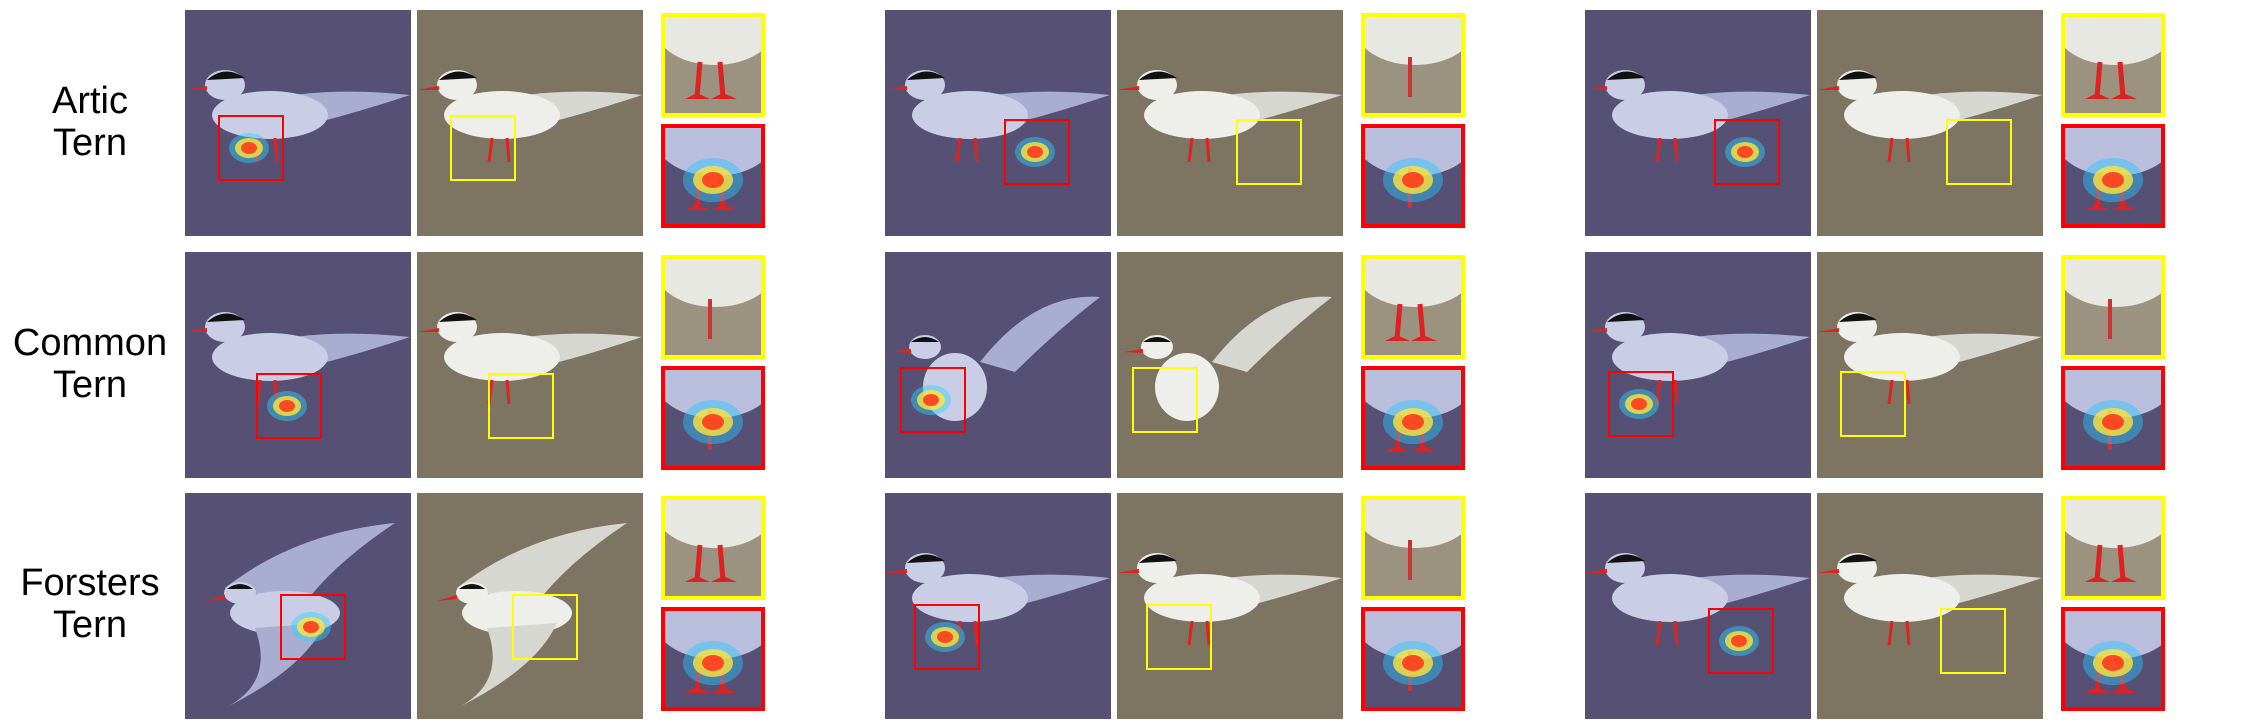  Describe the element at coordinates (1230, 365) in the screenshot. I see `original-tile-r2-g2` at that location.